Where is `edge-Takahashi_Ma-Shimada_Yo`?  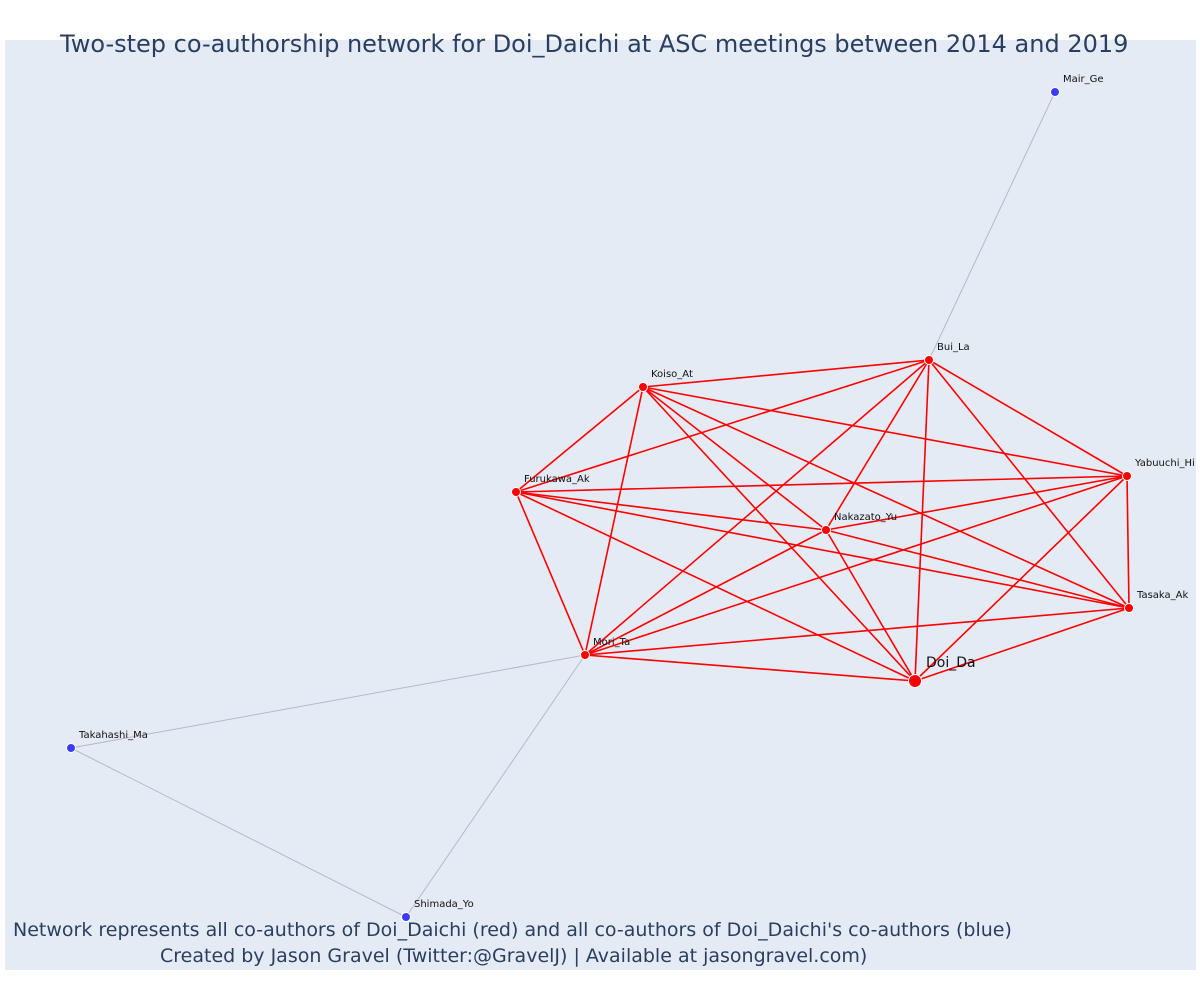
edge-Takahashi_Ma-Shimada_Yo is located at coordinates (238, 832).